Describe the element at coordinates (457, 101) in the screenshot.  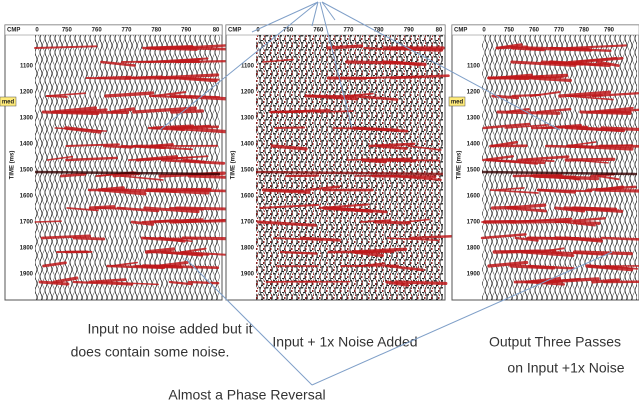
I see `marker-box` at that location.